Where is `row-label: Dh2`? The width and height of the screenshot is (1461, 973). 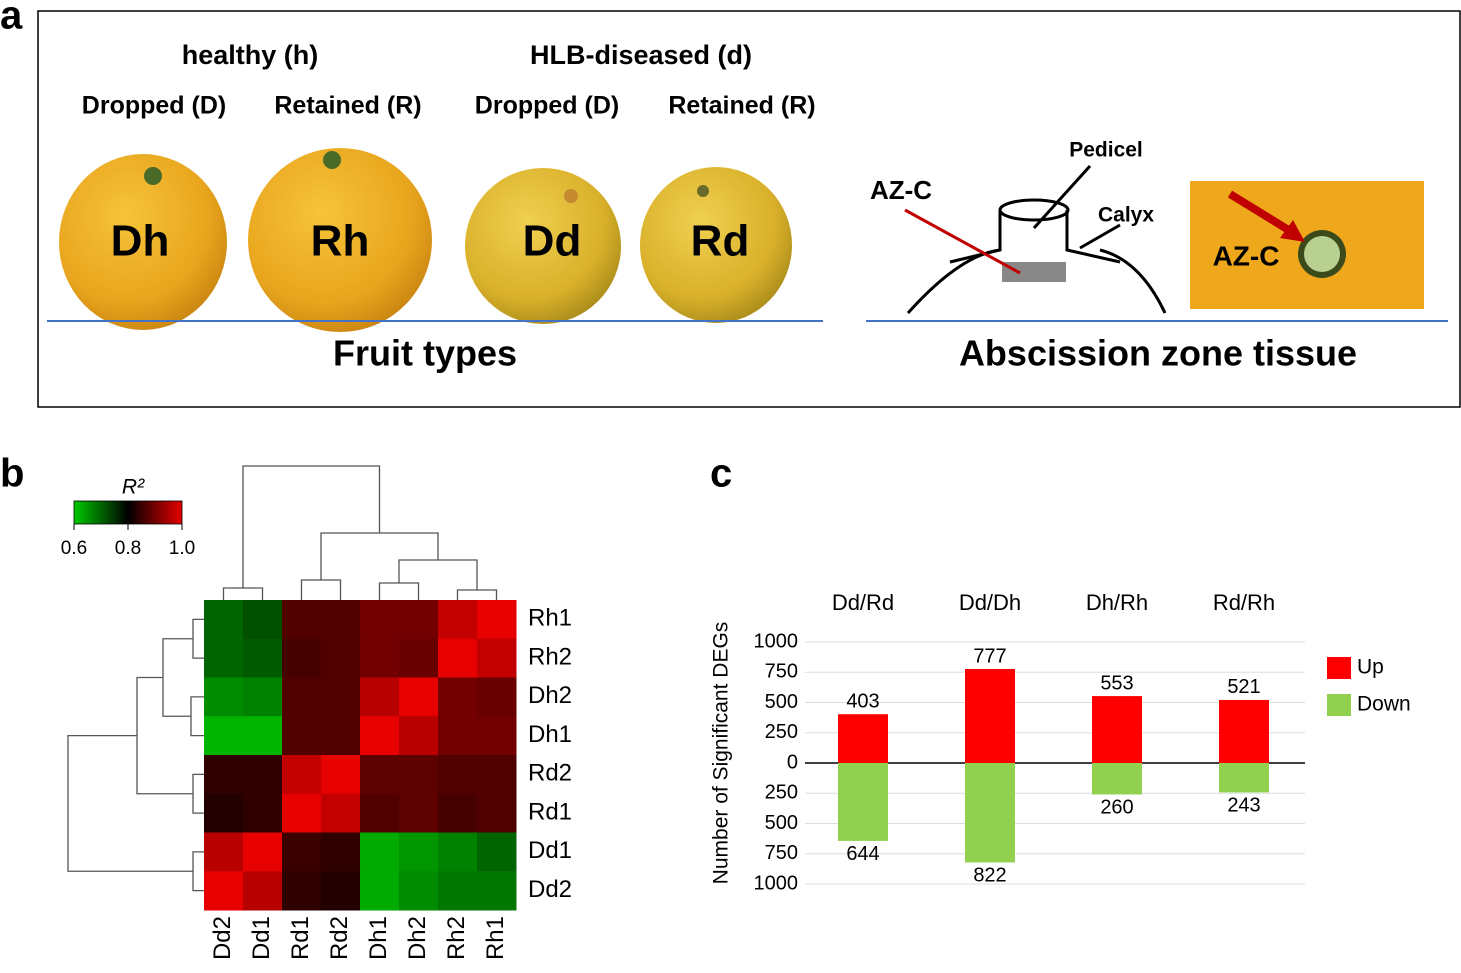 row-label: Dh2 is located at coordinates (550, 695).